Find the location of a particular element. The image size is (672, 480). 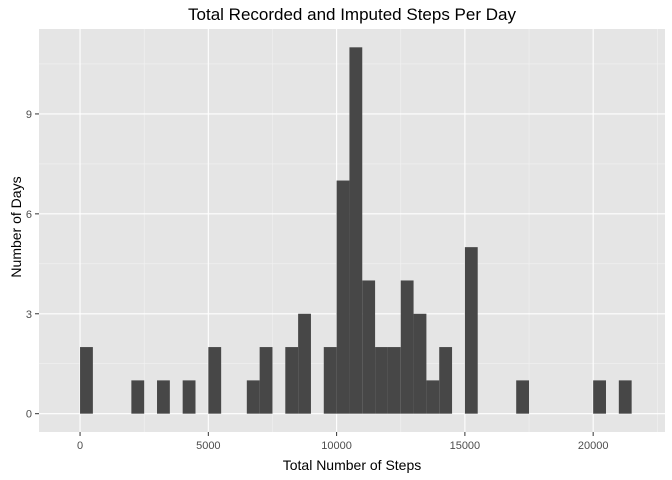

x-tick-labels: 0 5000 10000 15000 20000 is located at coordinates (342, 446).